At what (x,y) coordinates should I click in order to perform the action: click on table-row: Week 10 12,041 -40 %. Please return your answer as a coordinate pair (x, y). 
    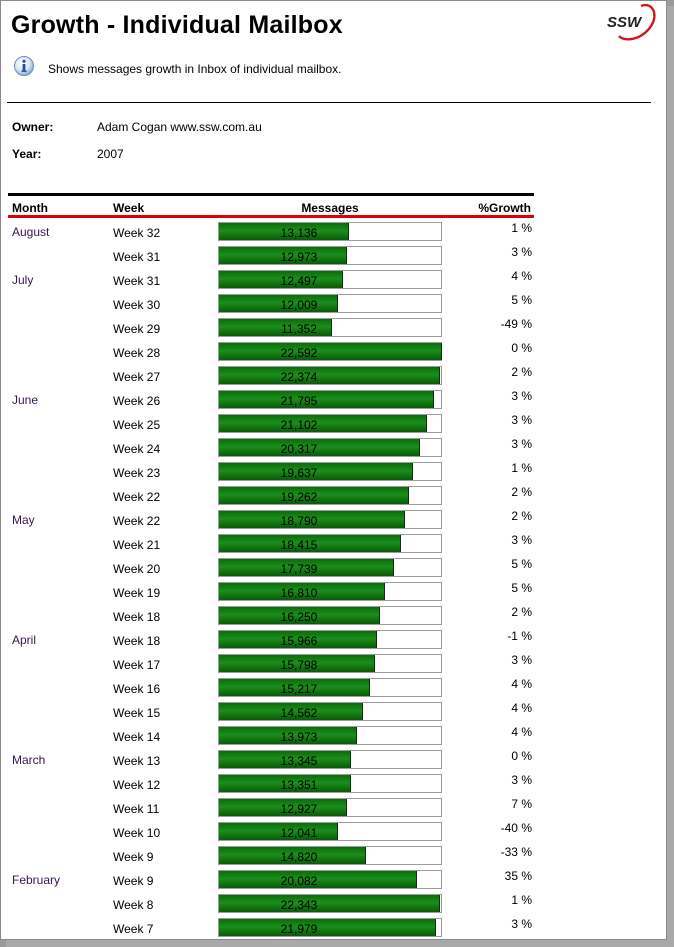
    Looking at the image, I should click on (271, 830).